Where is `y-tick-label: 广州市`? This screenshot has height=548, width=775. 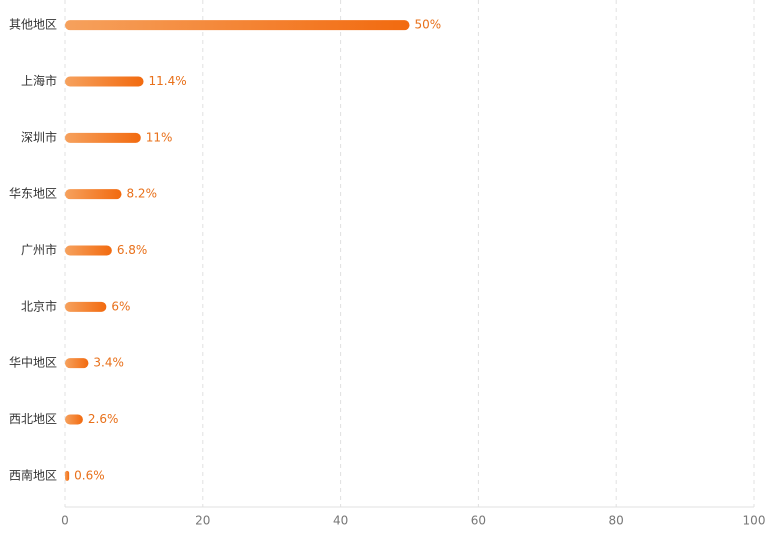 y-tick-label: 广州市 is located at coordinates (39, 249).